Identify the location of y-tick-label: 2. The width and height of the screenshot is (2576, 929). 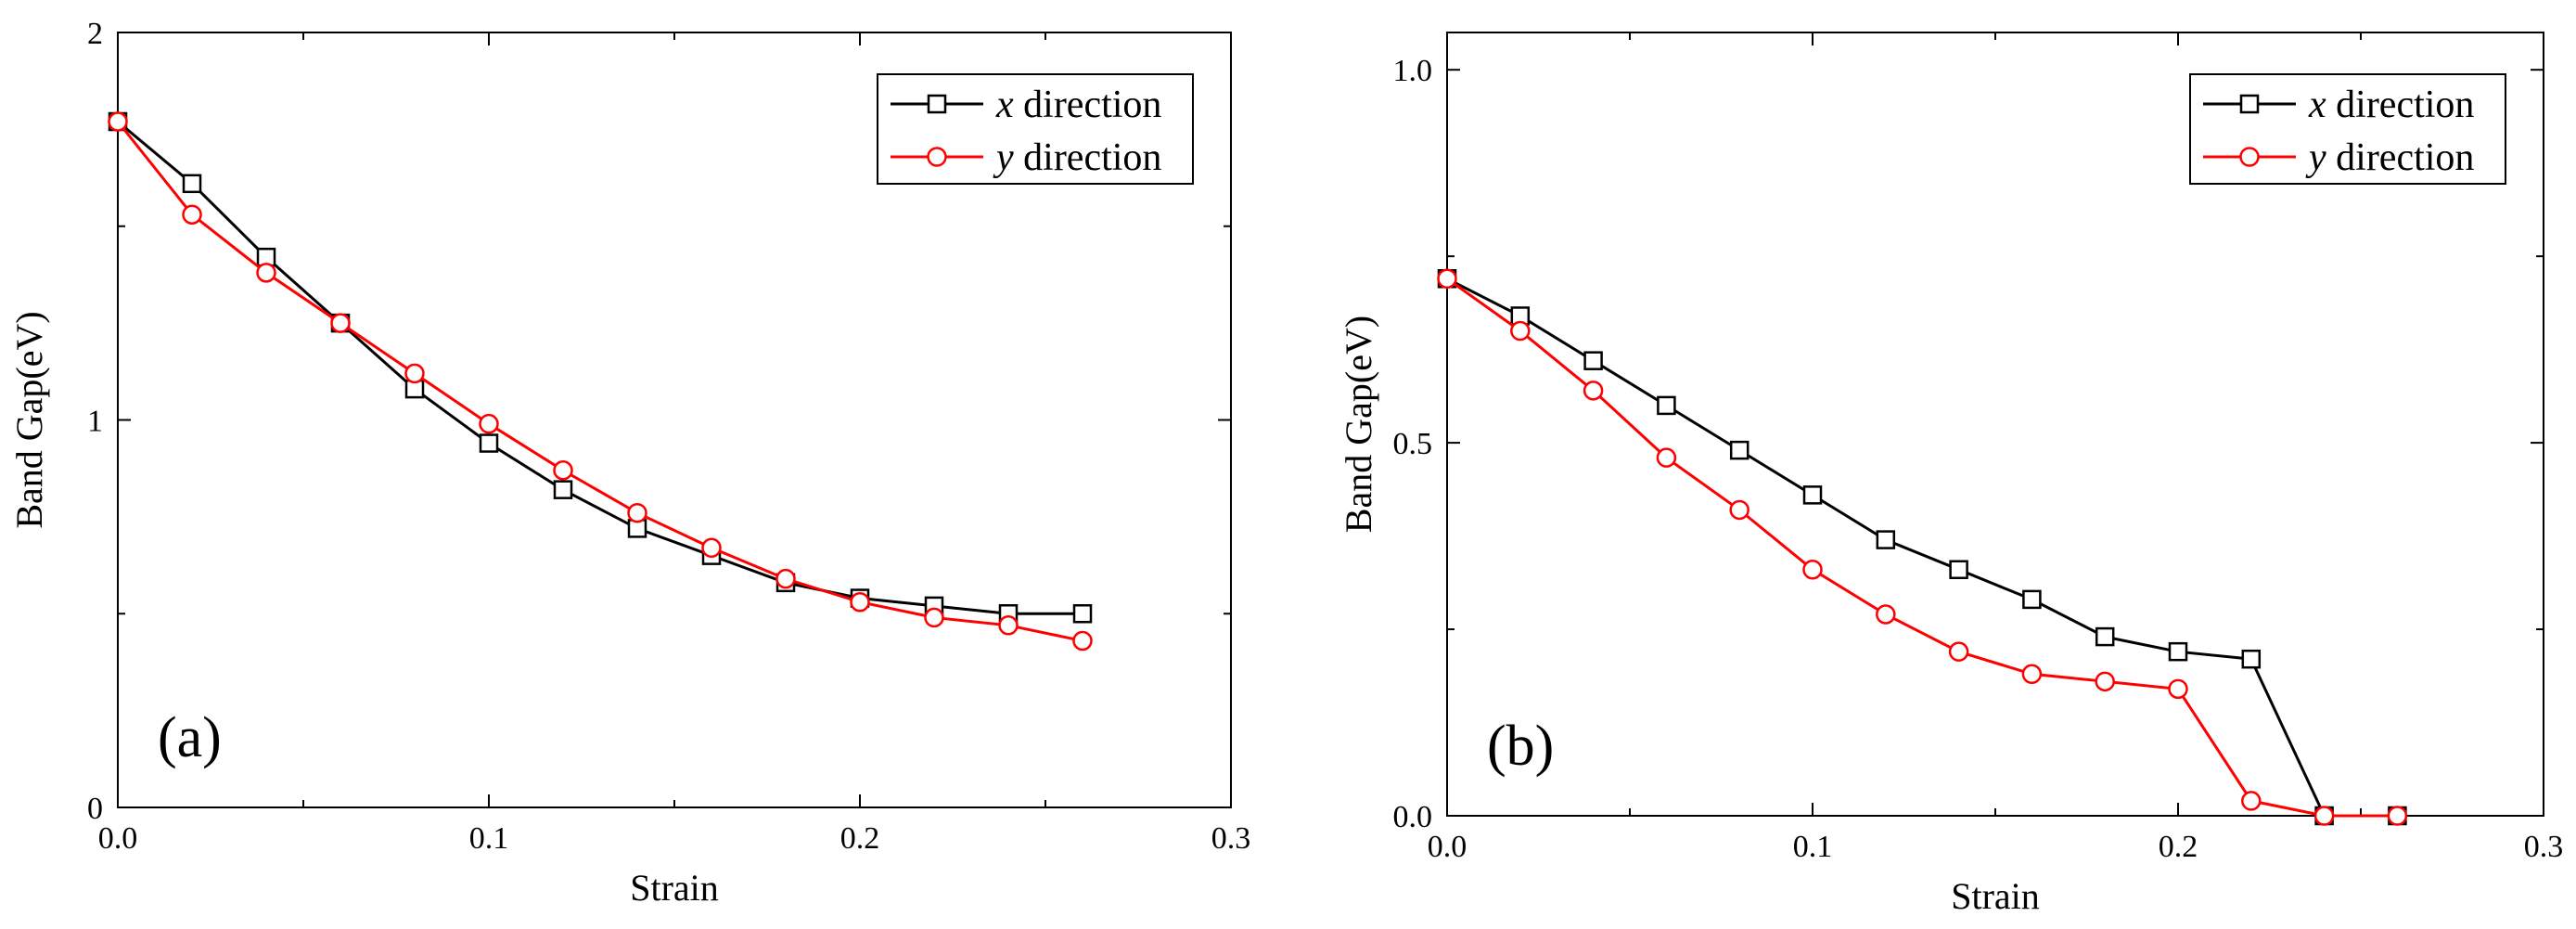
(95, 34).